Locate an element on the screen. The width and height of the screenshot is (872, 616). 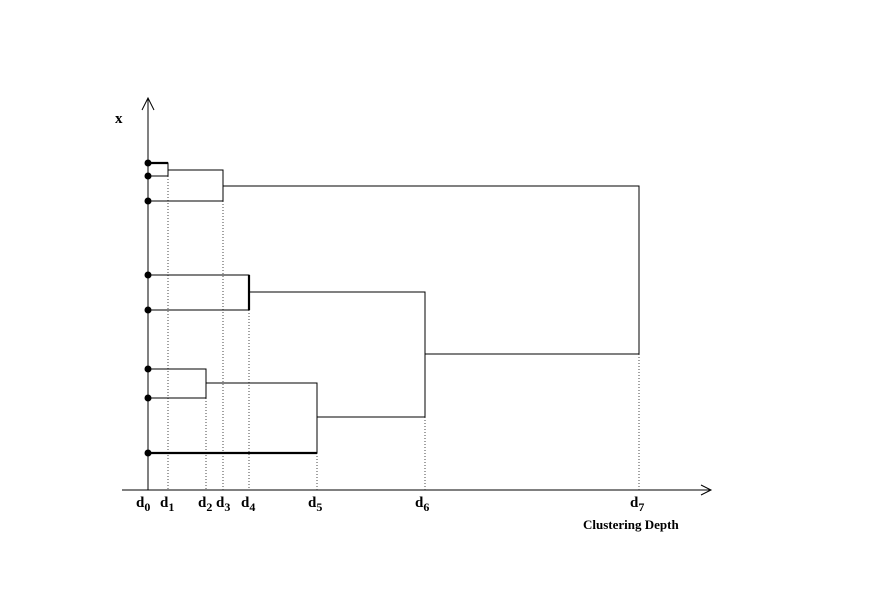
tick-sub: 5 is located at coordinates (319, 507).